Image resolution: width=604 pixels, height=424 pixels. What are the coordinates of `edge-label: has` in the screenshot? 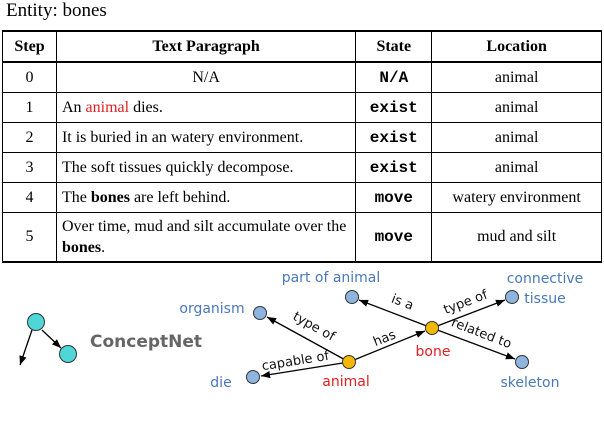 It's located at (384, 338).